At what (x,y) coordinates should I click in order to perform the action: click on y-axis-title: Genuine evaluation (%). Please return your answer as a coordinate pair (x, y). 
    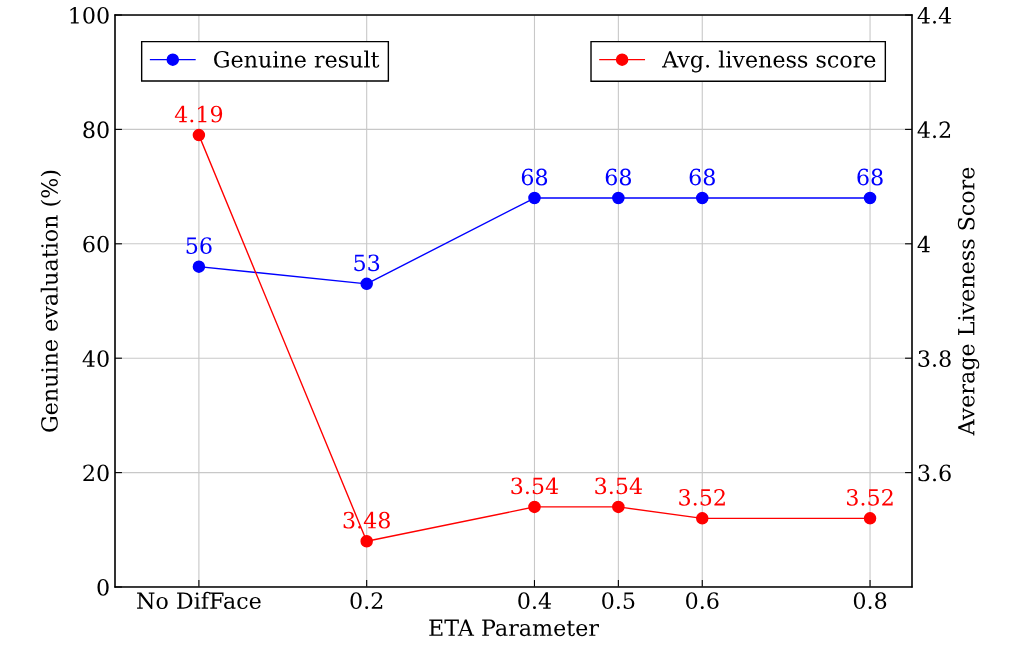
    Looking at the image, I should click on (51, 301).